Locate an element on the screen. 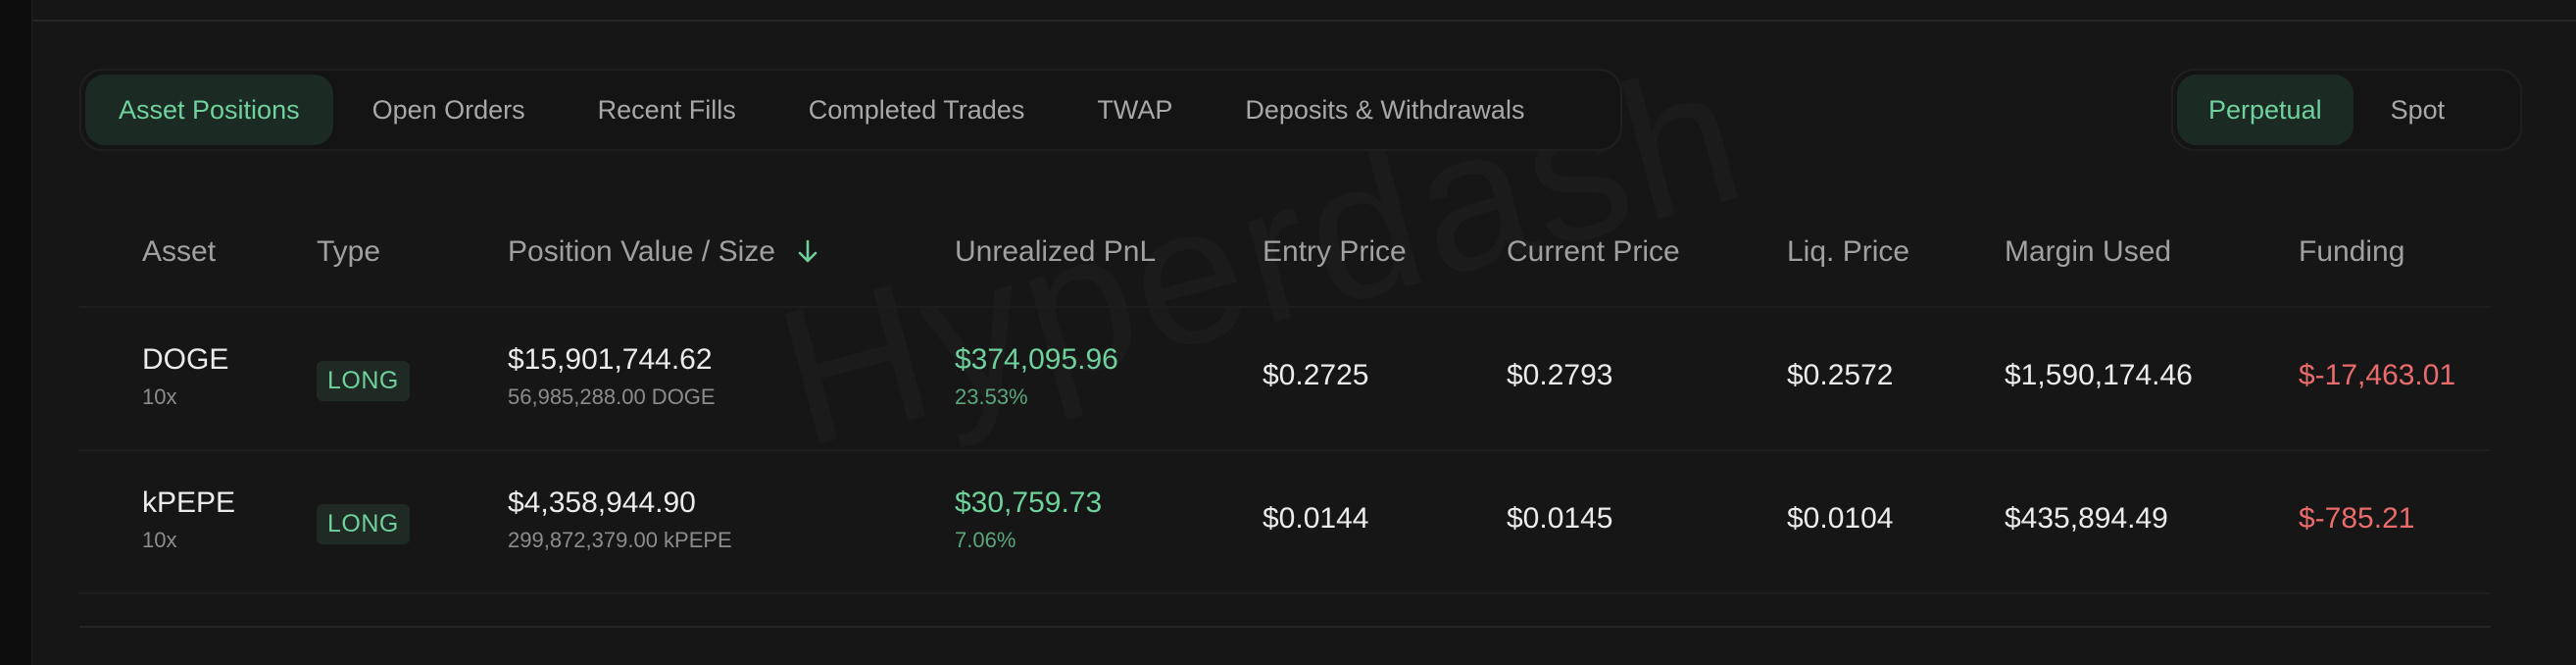 The image size is (2576, 665). position-value: $4,358,944.90 is located at coordinates (602, 502).